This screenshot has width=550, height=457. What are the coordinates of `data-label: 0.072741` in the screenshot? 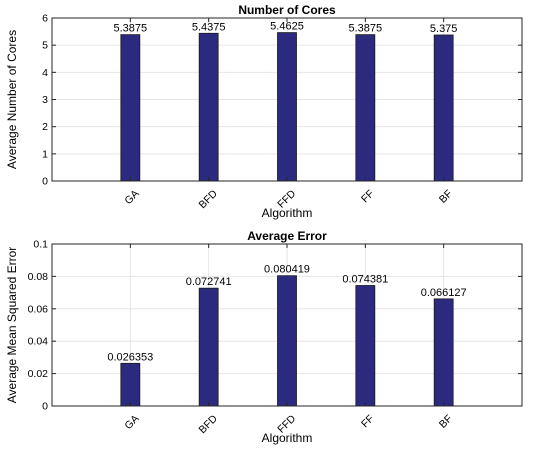 It's located at (209, 282).